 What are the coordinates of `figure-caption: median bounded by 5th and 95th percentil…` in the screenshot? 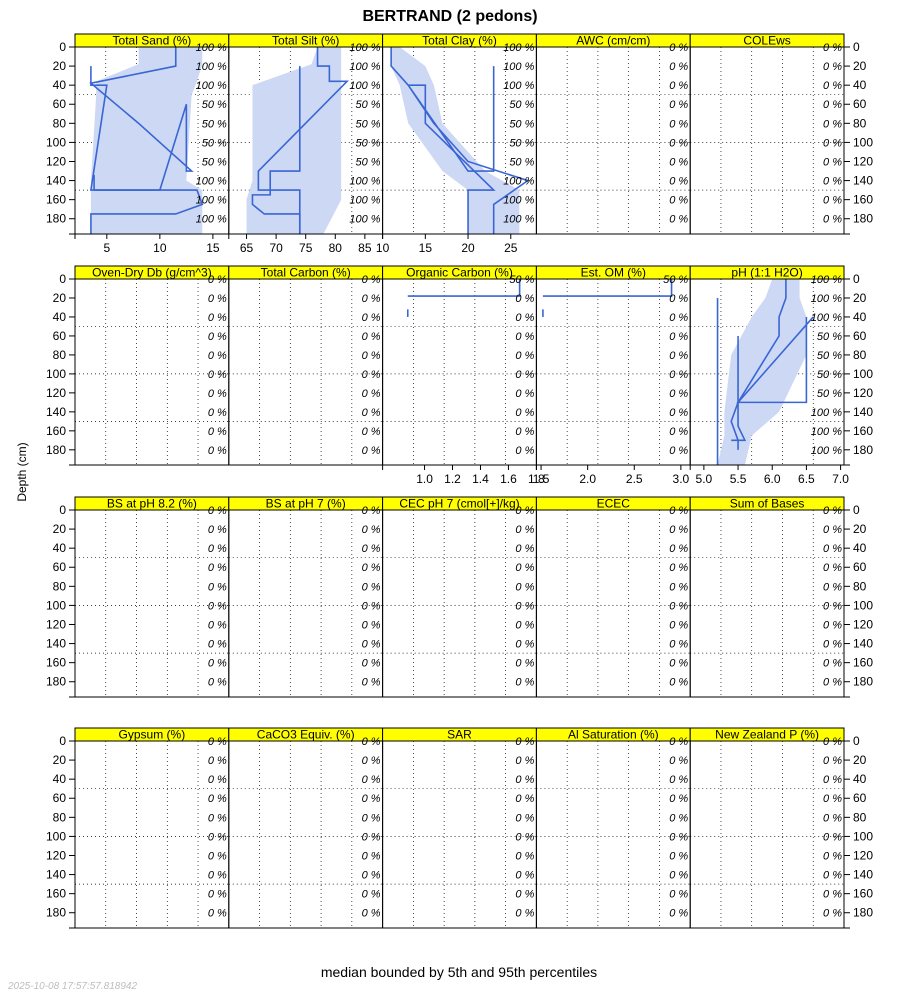 It's located at (459, 972).